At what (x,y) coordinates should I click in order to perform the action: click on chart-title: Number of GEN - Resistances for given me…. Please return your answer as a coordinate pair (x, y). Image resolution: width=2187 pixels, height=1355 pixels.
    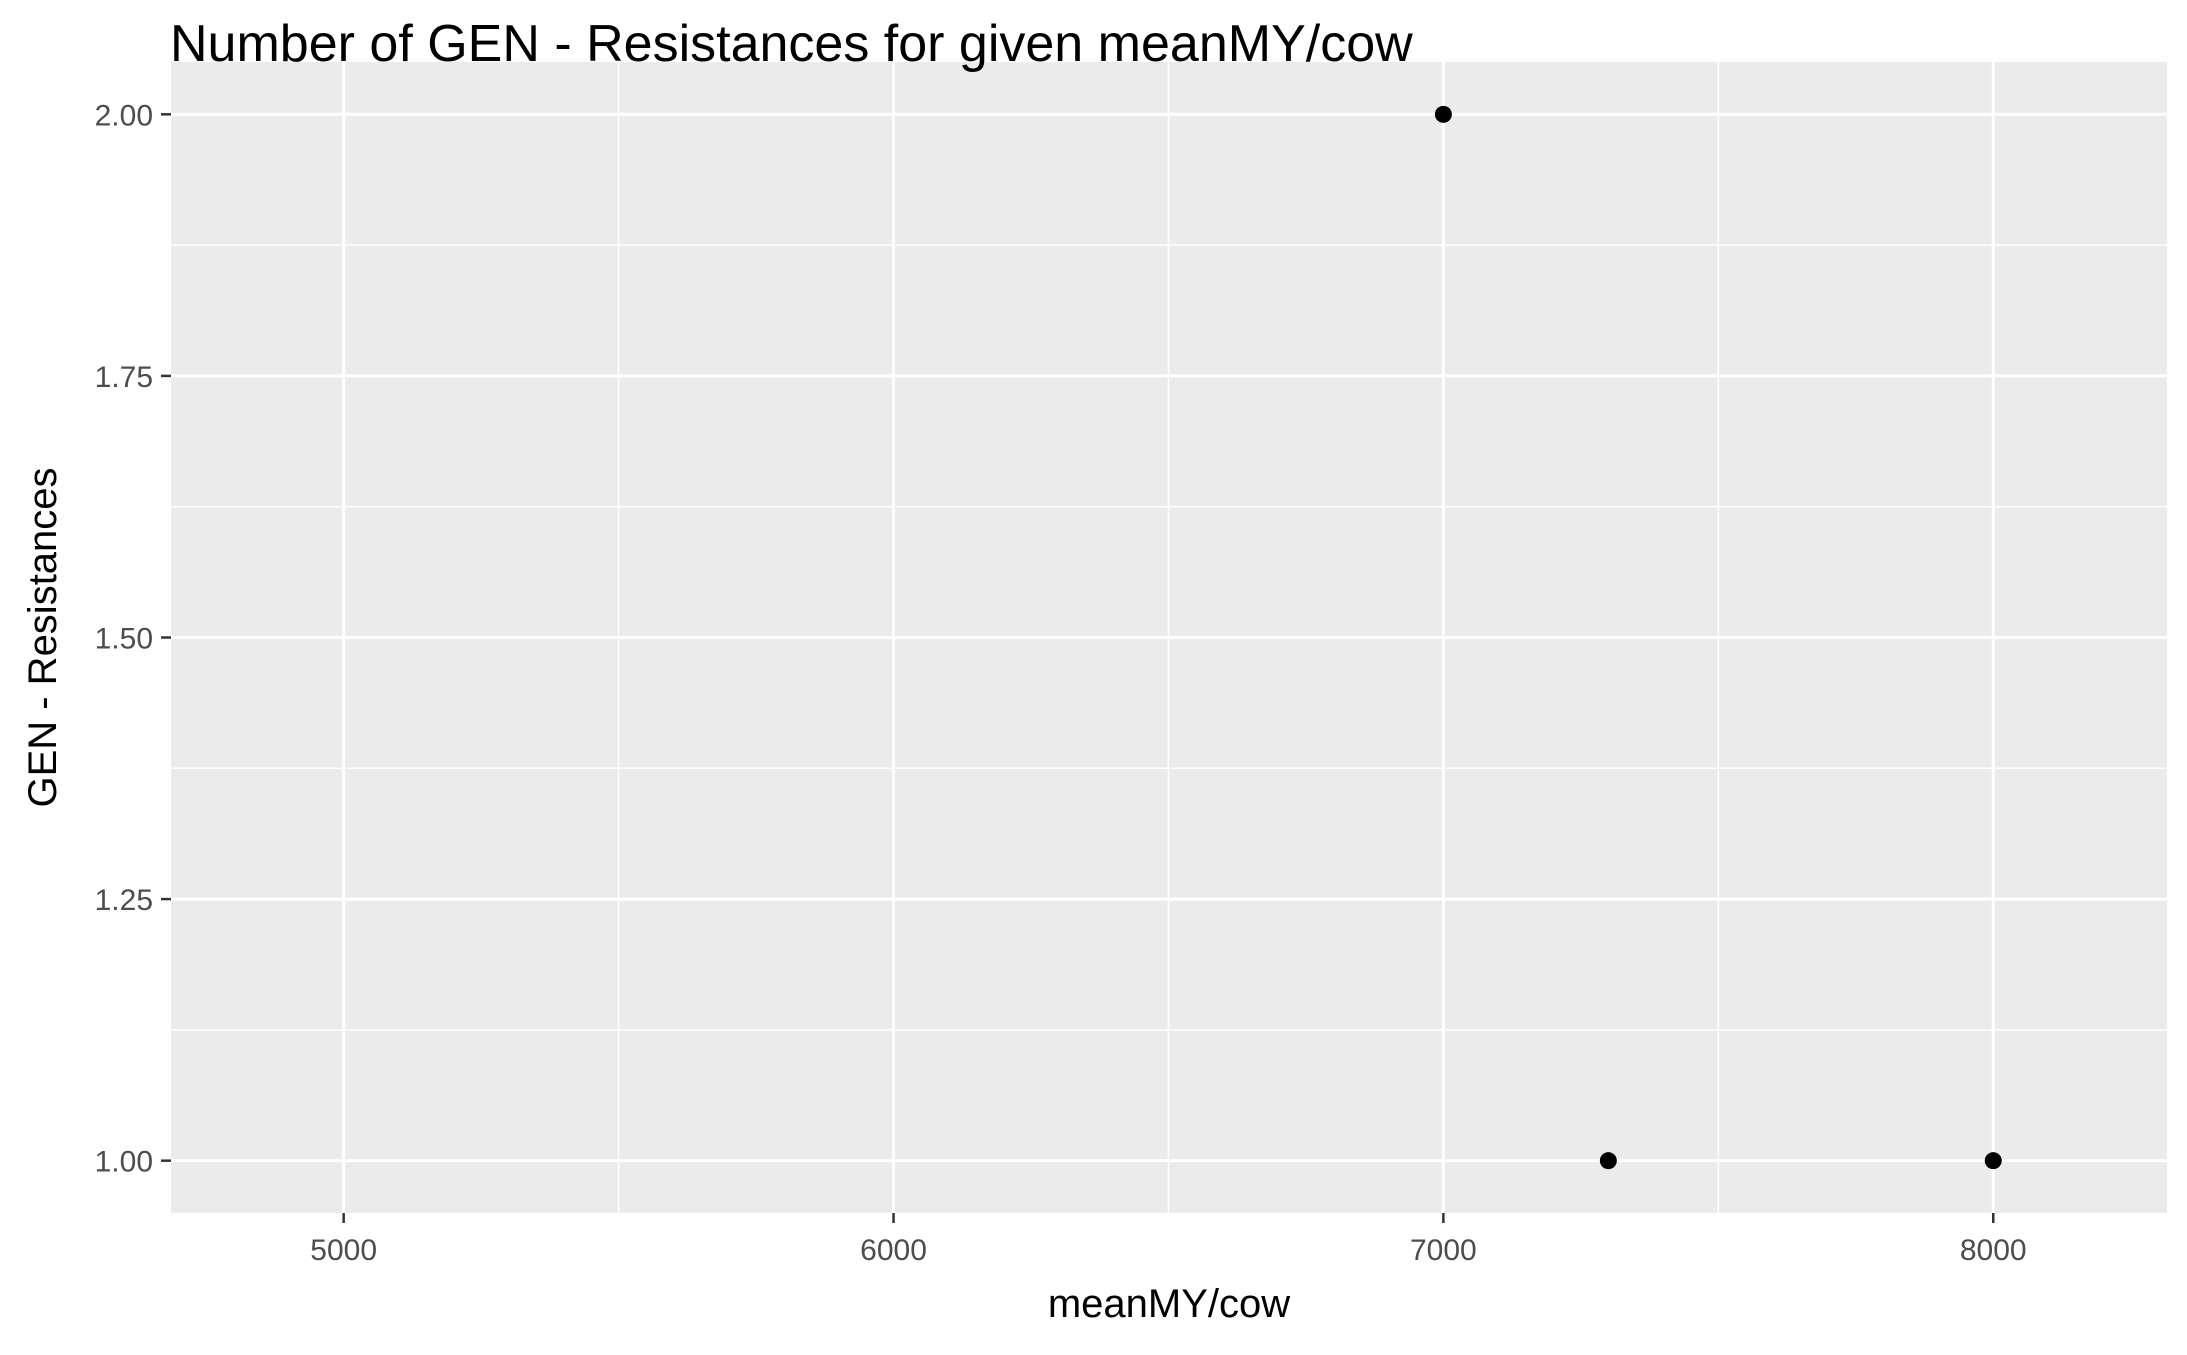
    Looking at the image, I should click on (791, 44).